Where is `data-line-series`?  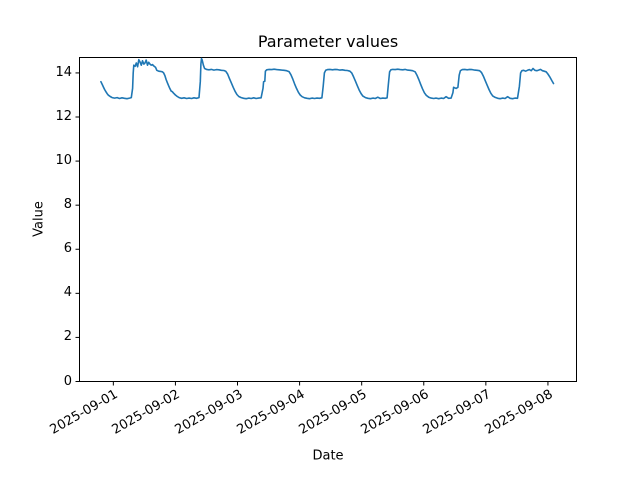
data-line-series is located at coordinates (327, 78).